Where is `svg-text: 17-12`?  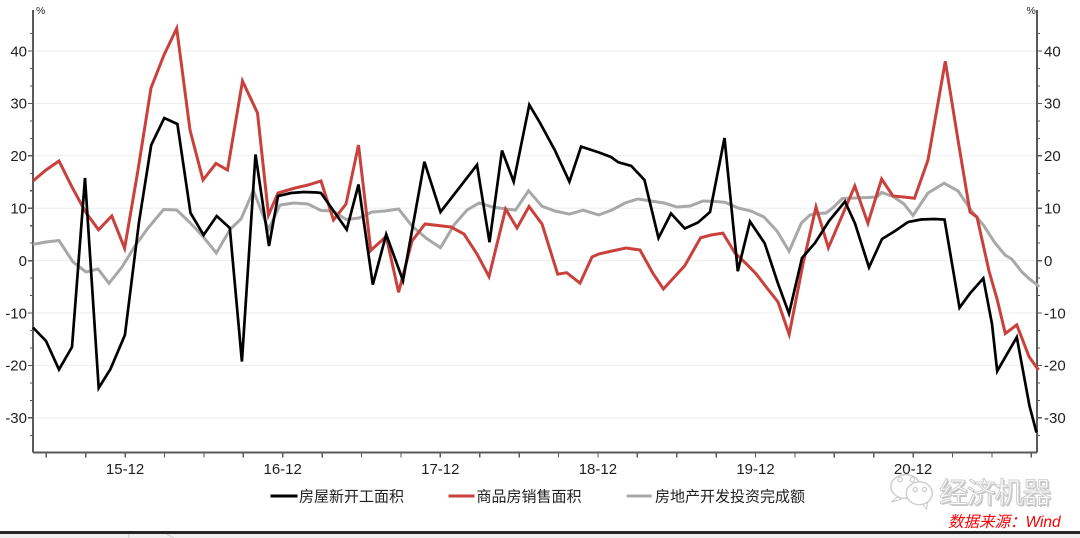
svg-text: 17-12 is located at coordinates (440, 469).